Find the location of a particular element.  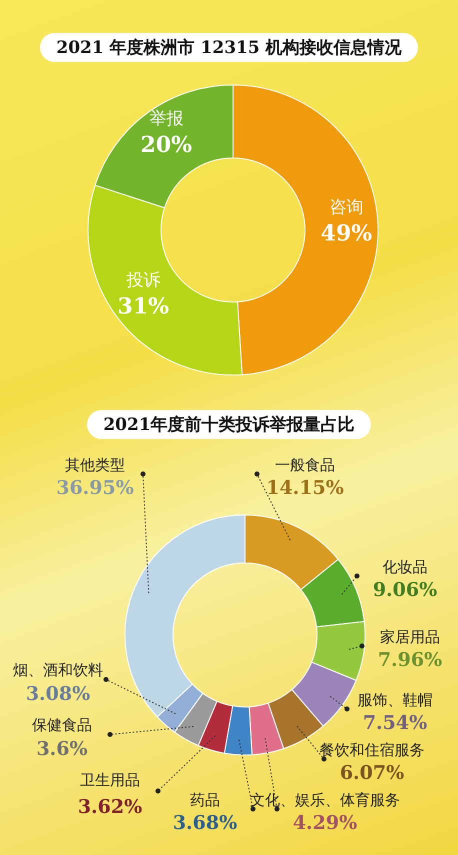

slice-label: 举报 is located at coordinates (166, 119).